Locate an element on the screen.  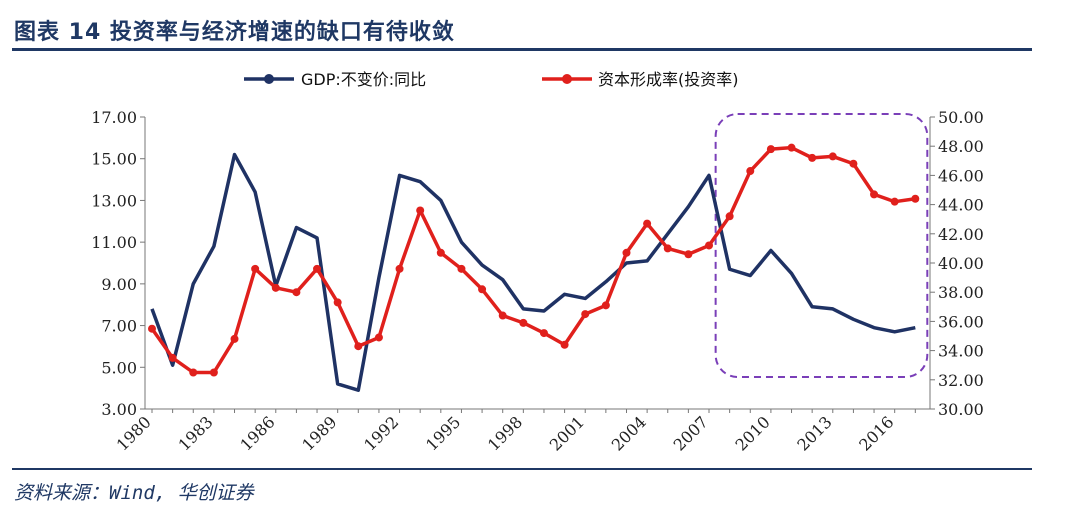
y-tick-label-right: 30.00 is located at coordinates (961, 409).